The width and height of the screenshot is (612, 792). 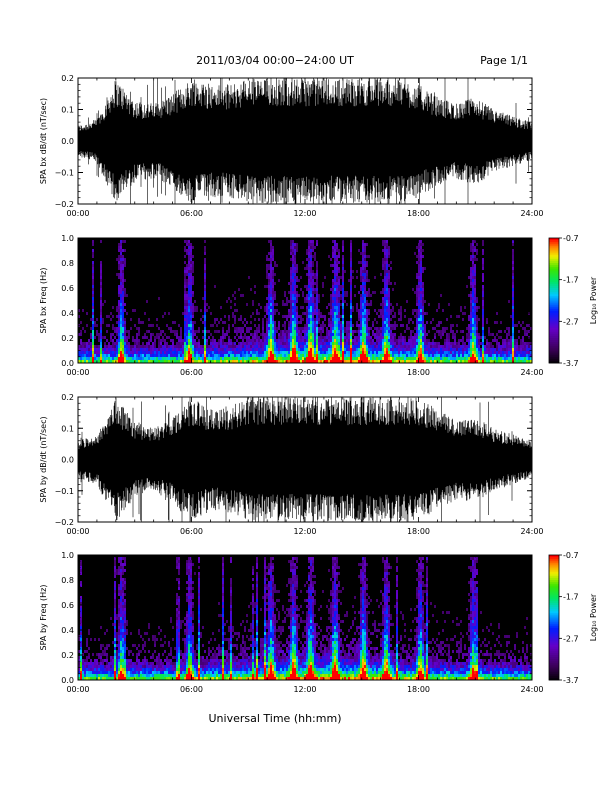 What do you see at coordinates (43, 141) in the screenshot?
I see `y-axis-label: SPA bx dB/dt (nT/sec)` at bounding box center [43, 141].